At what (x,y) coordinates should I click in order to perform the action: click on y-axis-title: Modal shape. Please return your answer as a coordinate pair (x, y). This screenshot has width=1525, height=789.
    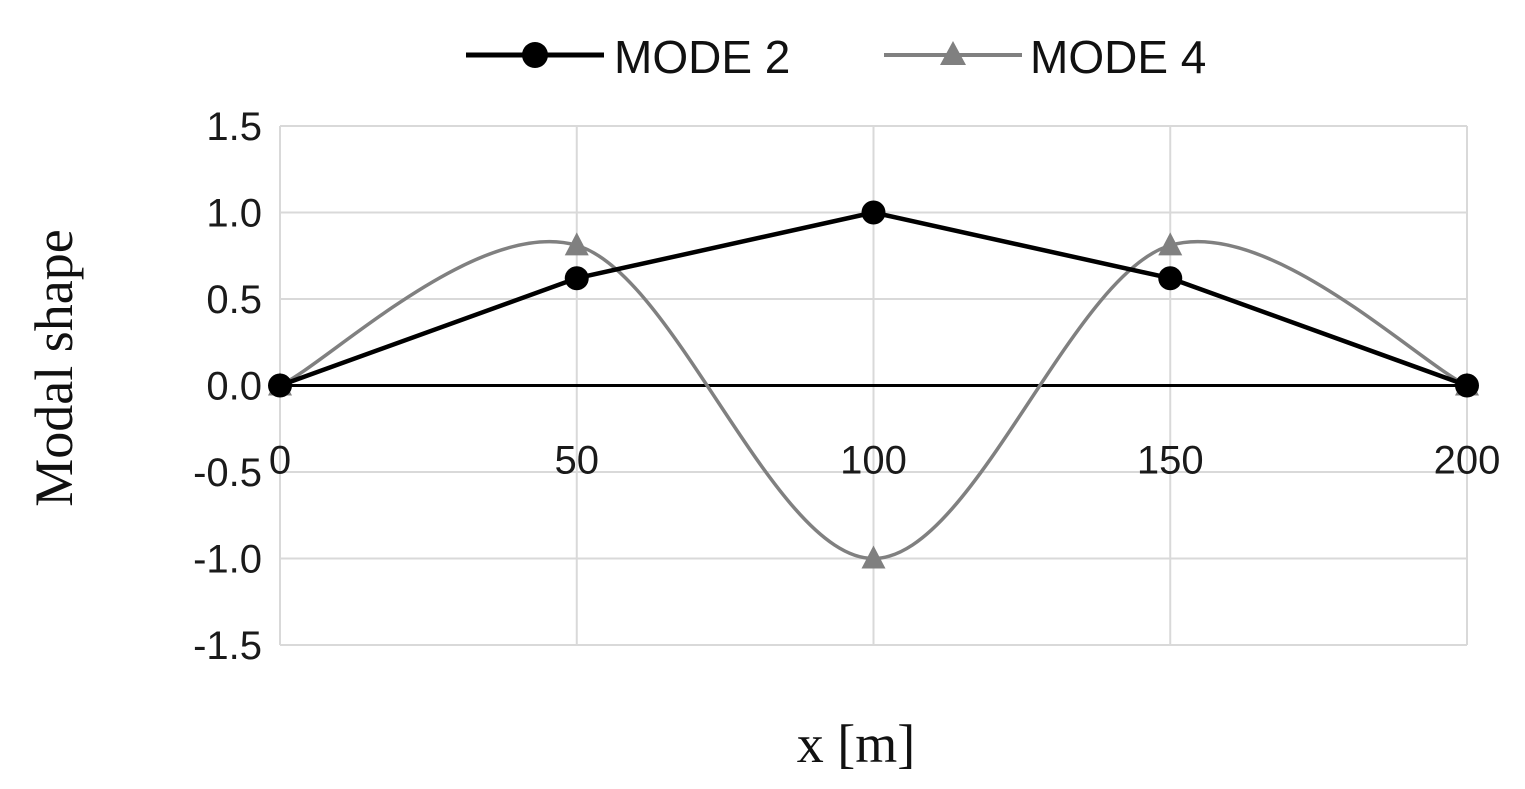
    Looking at the image, I should click on (54, 367).